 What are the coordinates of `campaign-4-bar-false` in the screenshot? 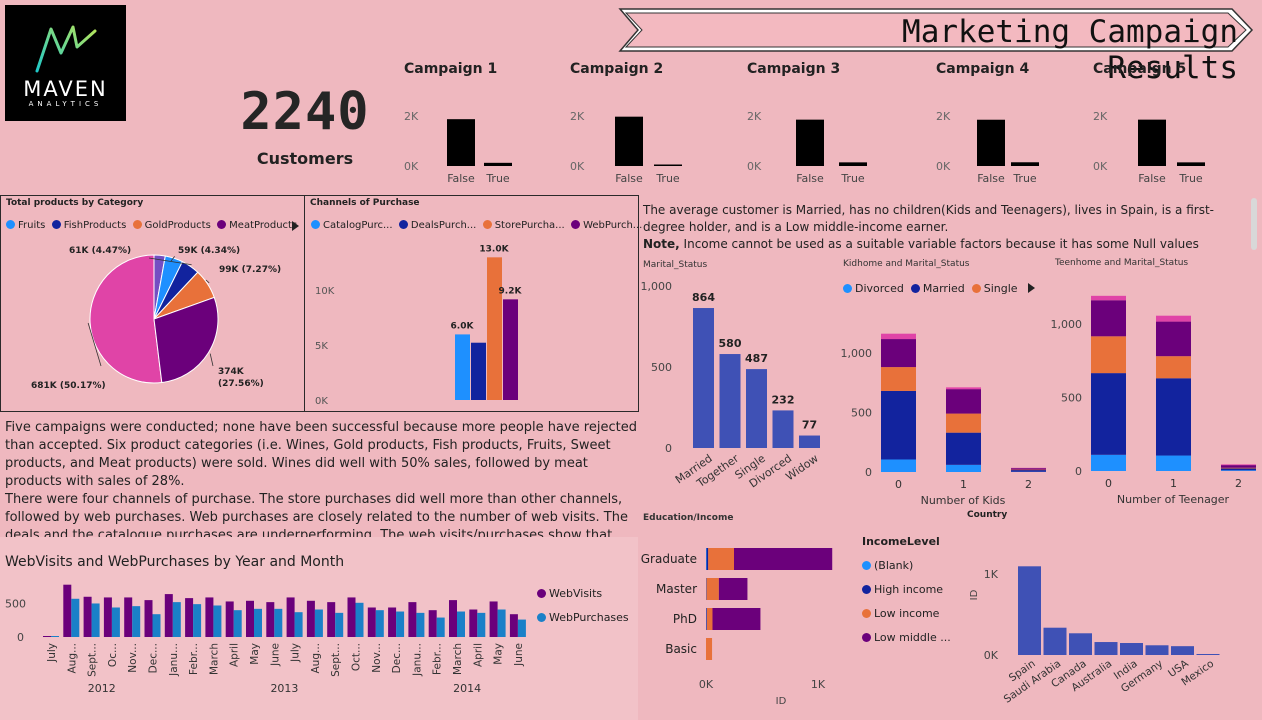 It's located at (991, 142).